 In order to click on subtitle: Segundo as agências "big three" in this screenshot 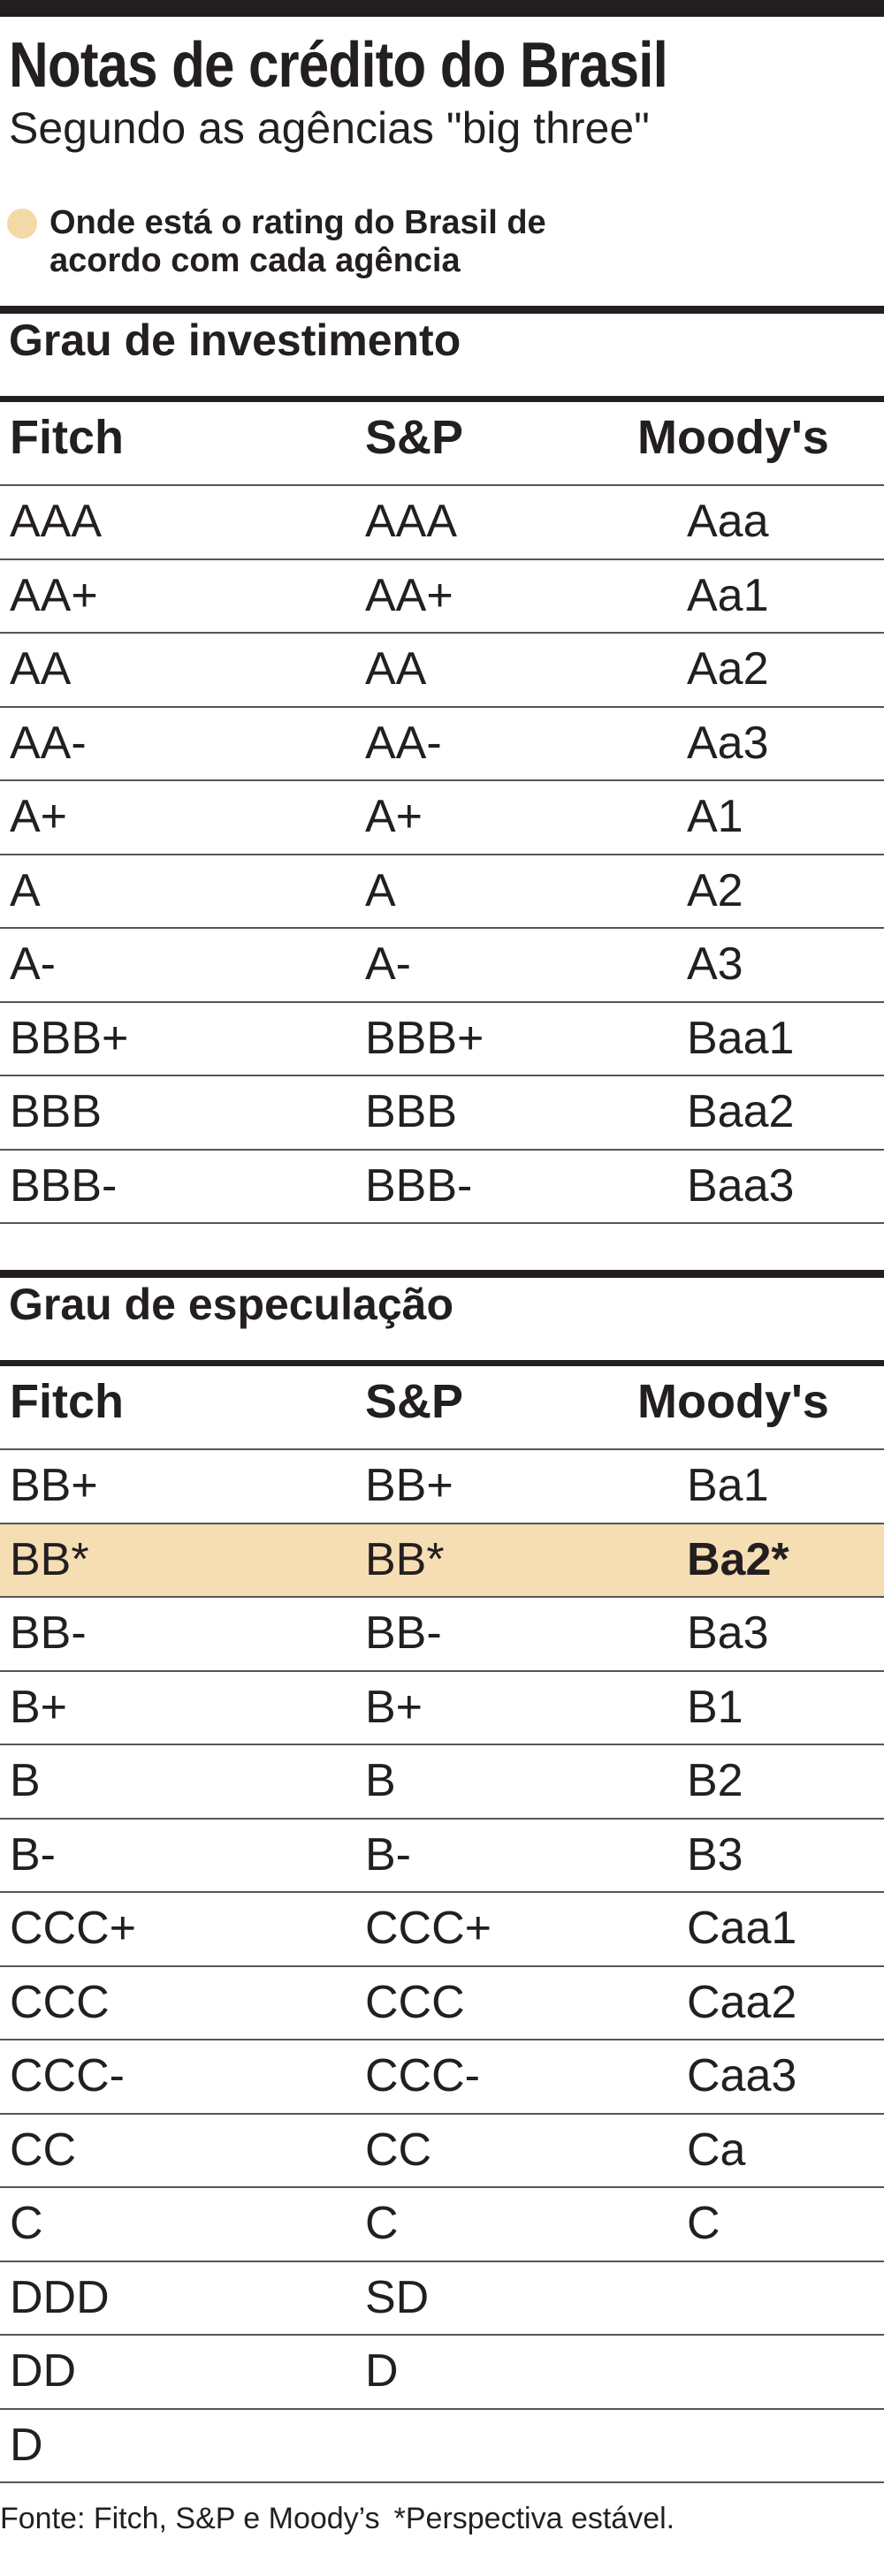, I will do `click(329, 128)`.